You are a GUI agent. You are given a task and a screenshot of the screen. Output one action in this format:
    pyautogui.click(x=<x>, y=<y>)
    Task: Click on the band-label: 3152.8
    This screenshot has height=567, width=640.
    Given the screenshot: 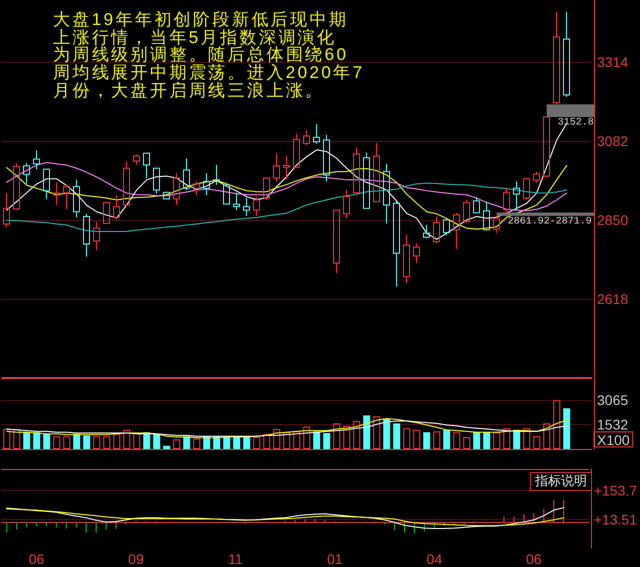 What is the action you would take?
    pyautogui.click(x=576, y=122)
    